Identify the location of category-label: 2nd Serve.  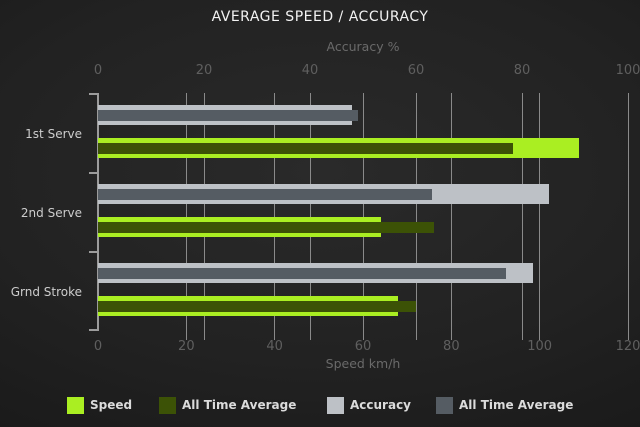
(51, 213).